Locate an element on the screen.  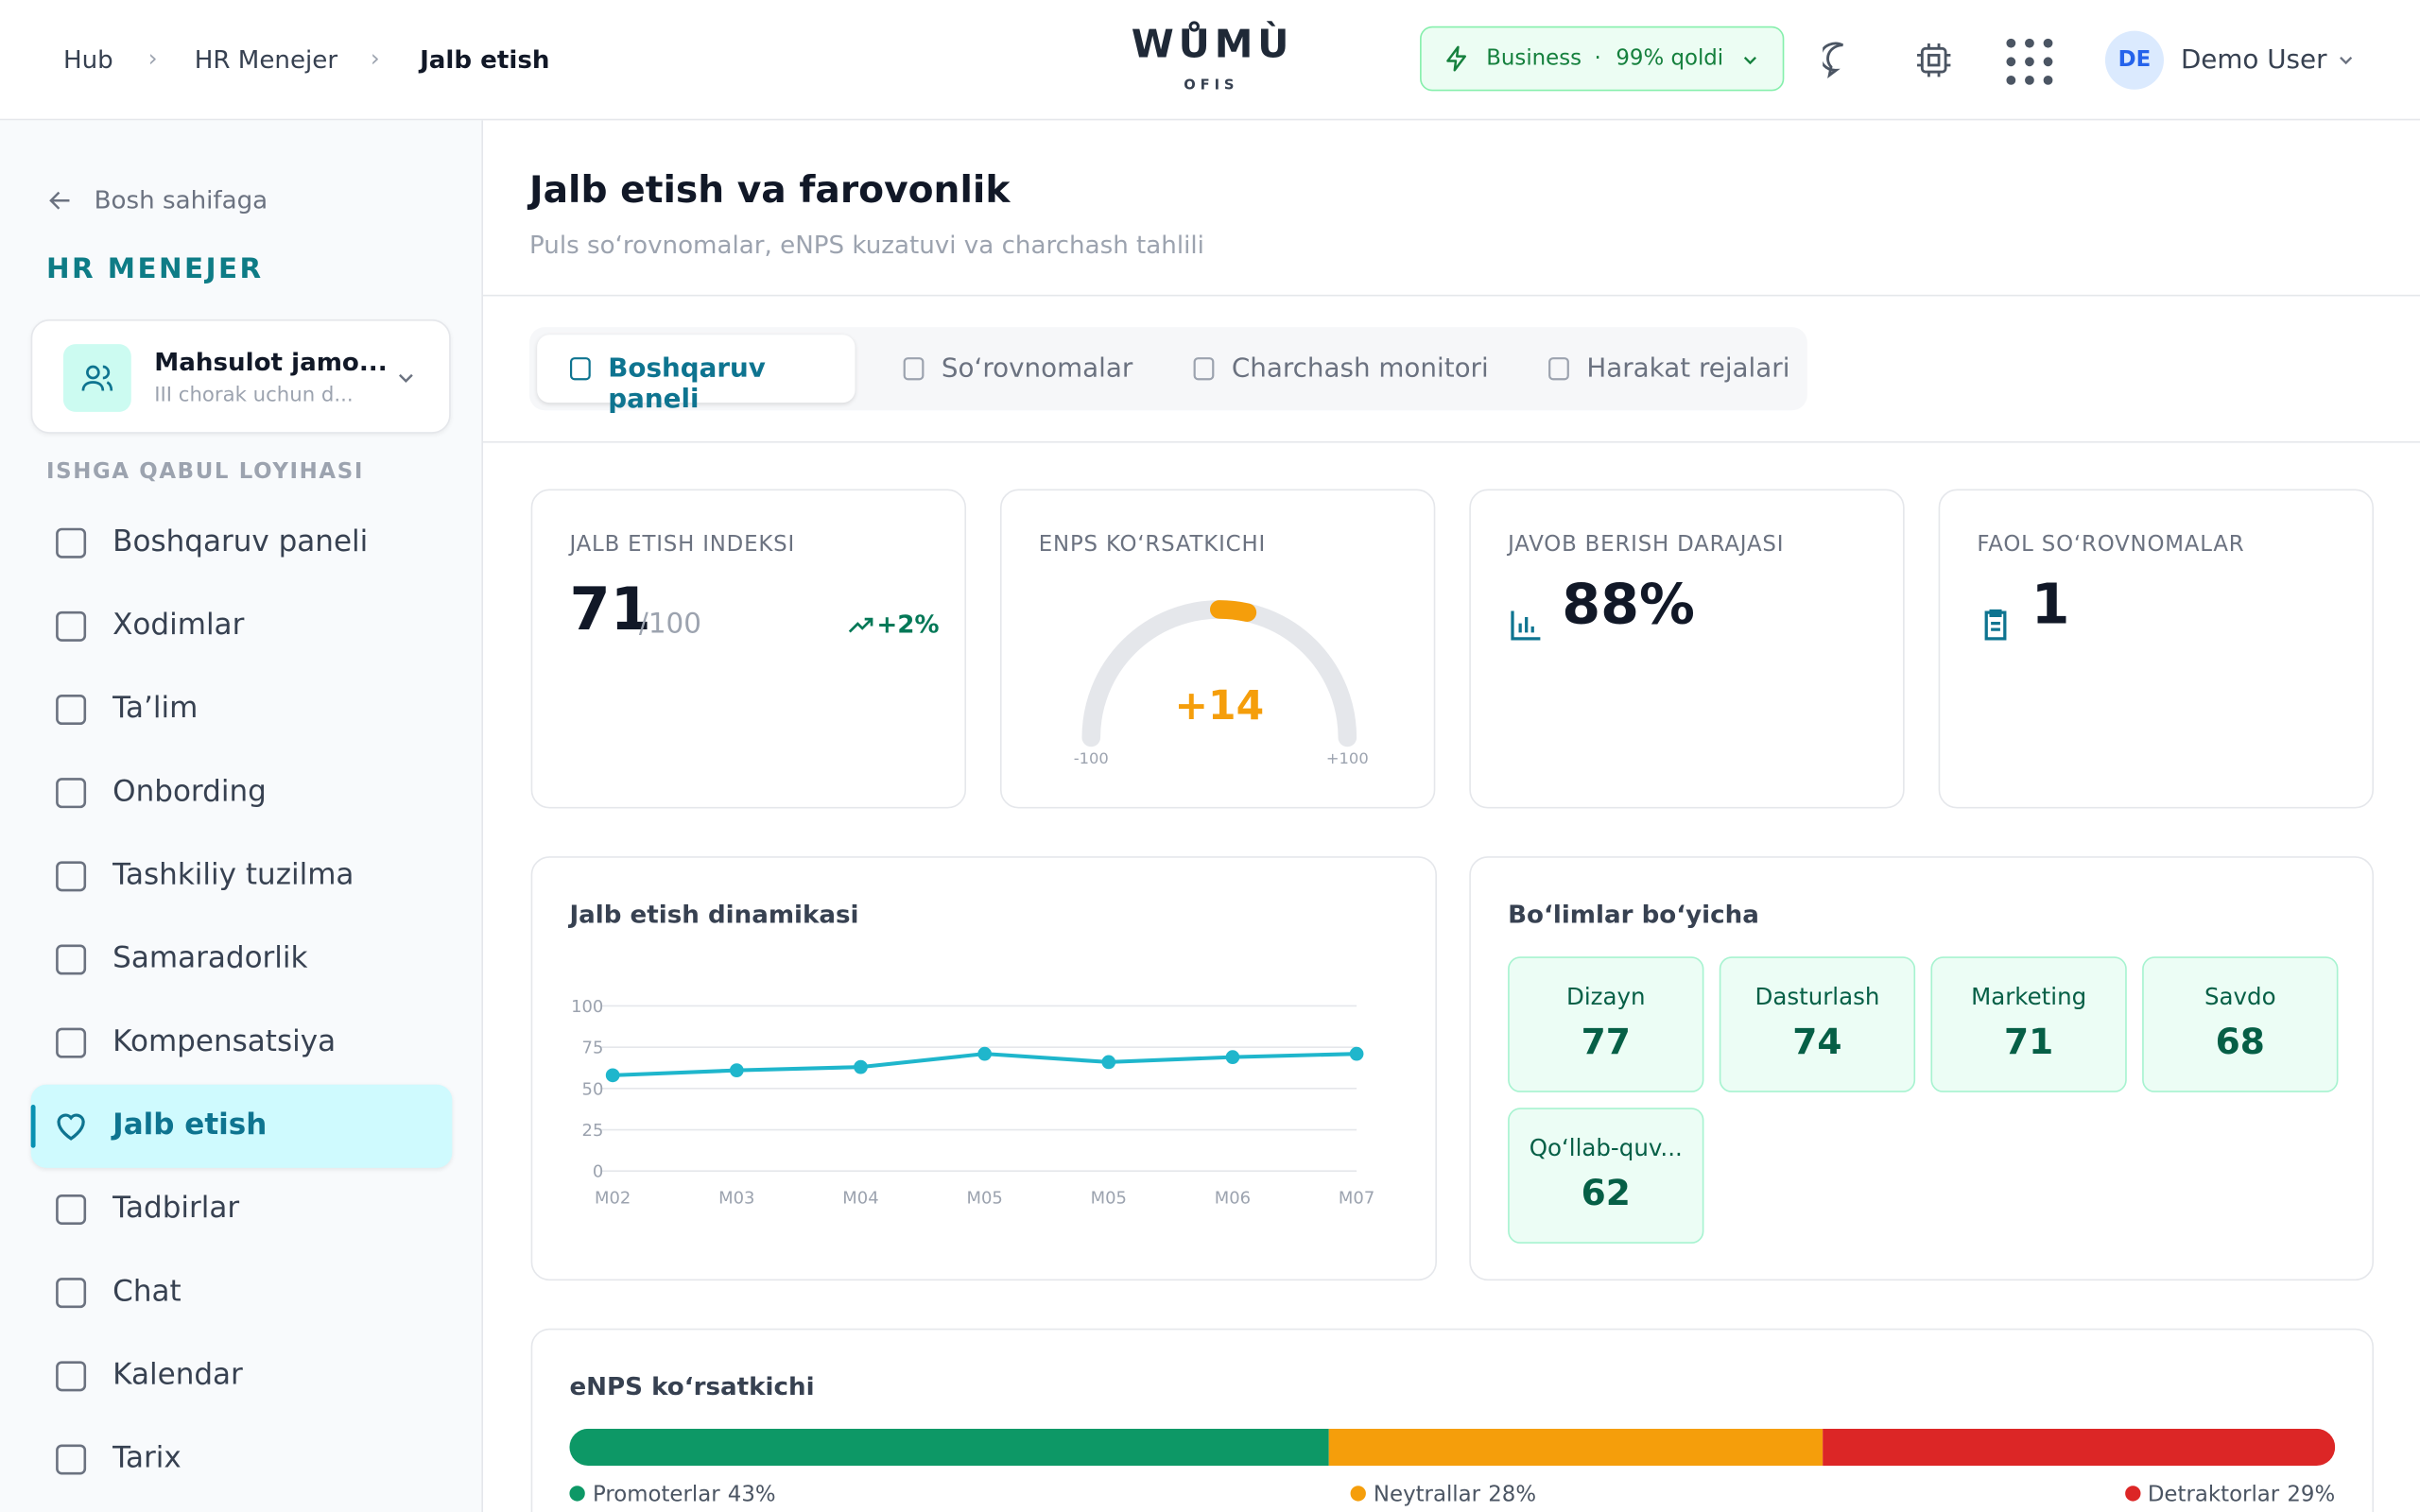
menu-item: Tashkiliy tuzilma is located at coordinates (242, 876).